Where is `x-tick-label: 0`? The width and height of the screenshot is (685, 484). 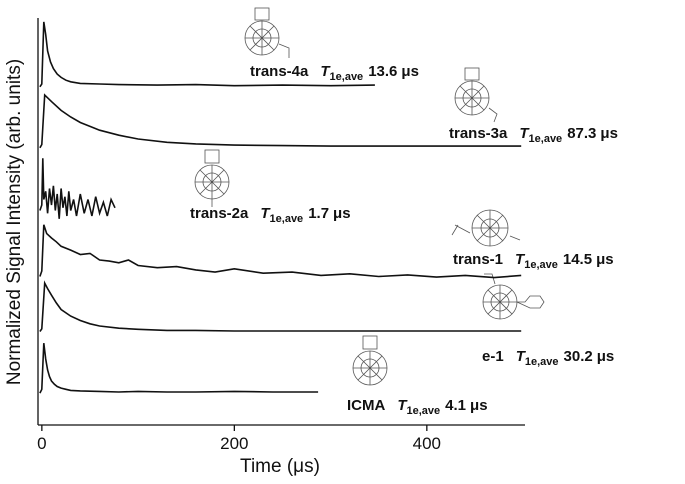 x-tick-label: 0 is located at coordinates (41, 443).